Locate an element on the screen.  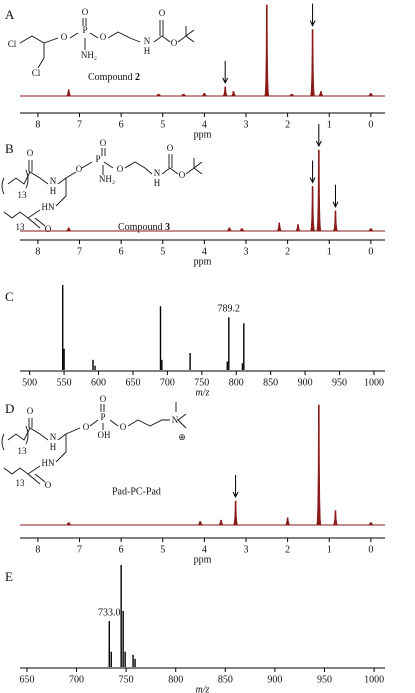
x-tick-label: 0 is located at coordinates (370, 549).